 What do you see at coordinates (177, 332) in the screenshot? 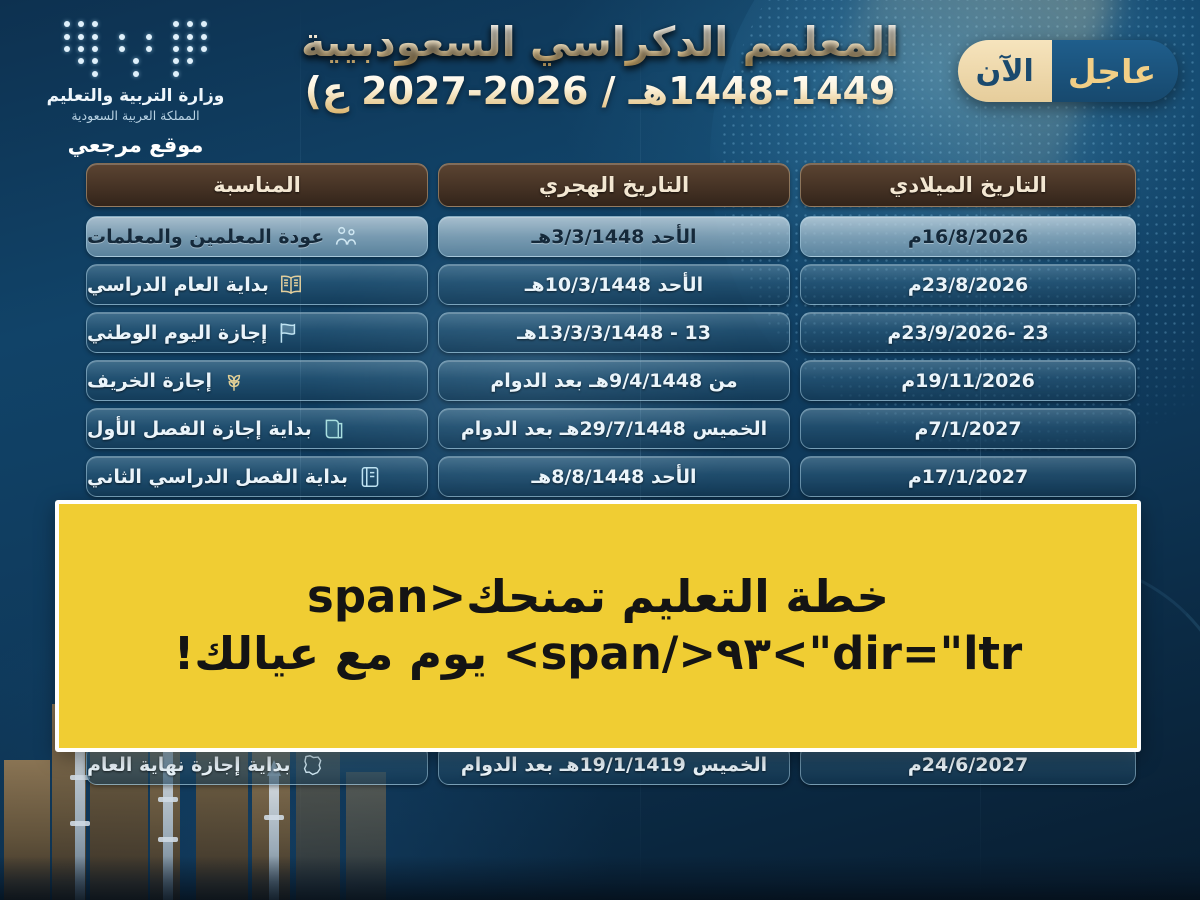
I see `occasion-label: إجازة اليوم الوطني` at bounding box center [177, 332].